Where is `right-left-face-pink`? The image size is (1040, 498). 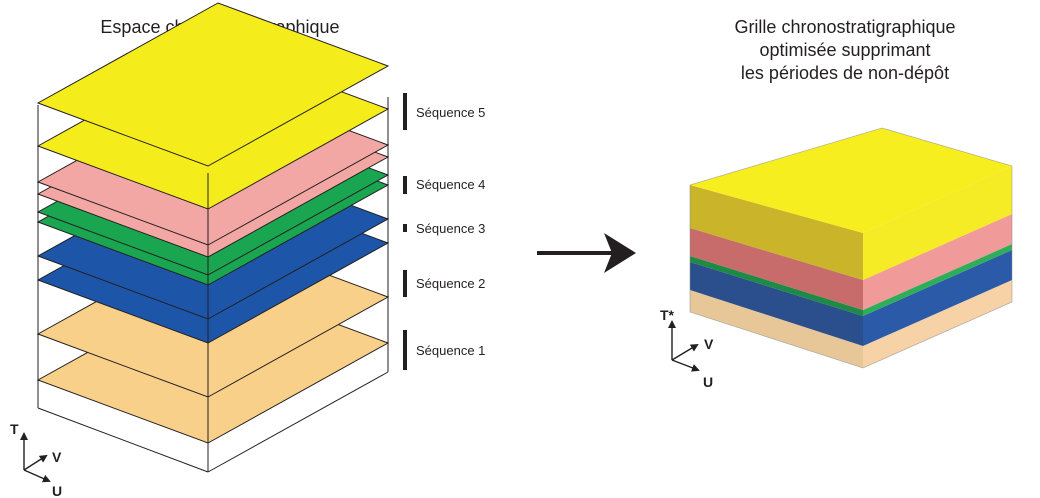
right-left-face-pink is located at coordinates (776, 269).